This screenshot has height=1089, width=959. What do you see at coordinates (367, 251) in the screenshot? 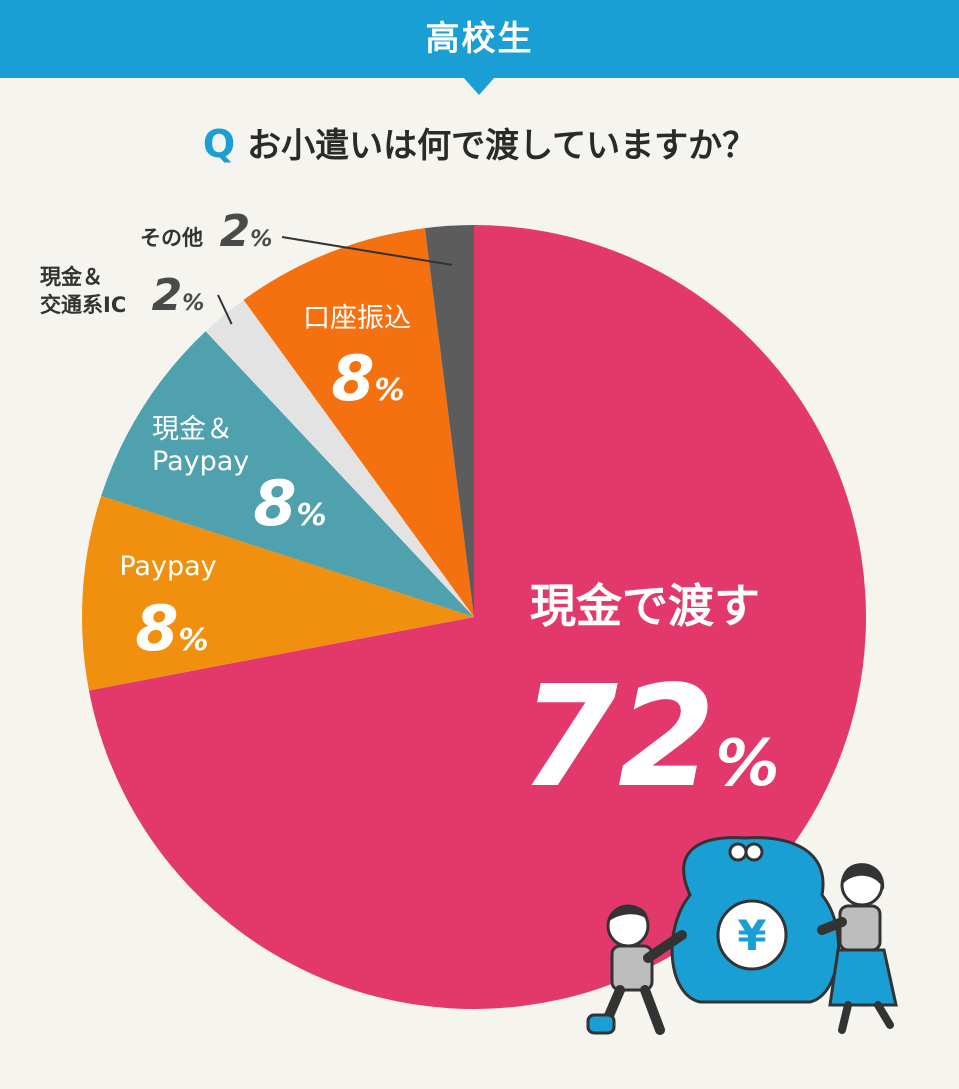
I see `leader-other` at bounding box center [367, 251].